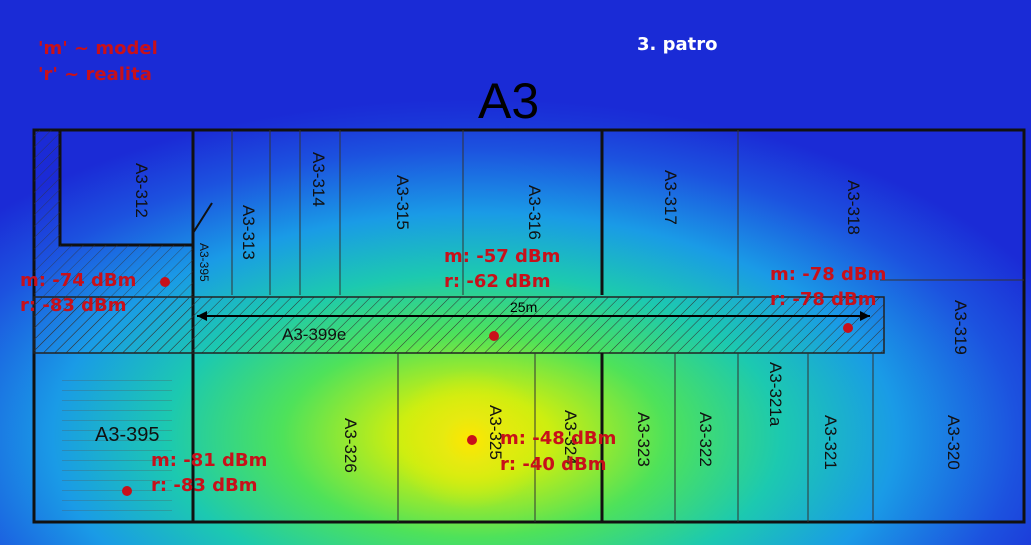 This screenshot has width=1031, height=545. I want to click on room-label-a3-314: A3-314, so click(318, 179).